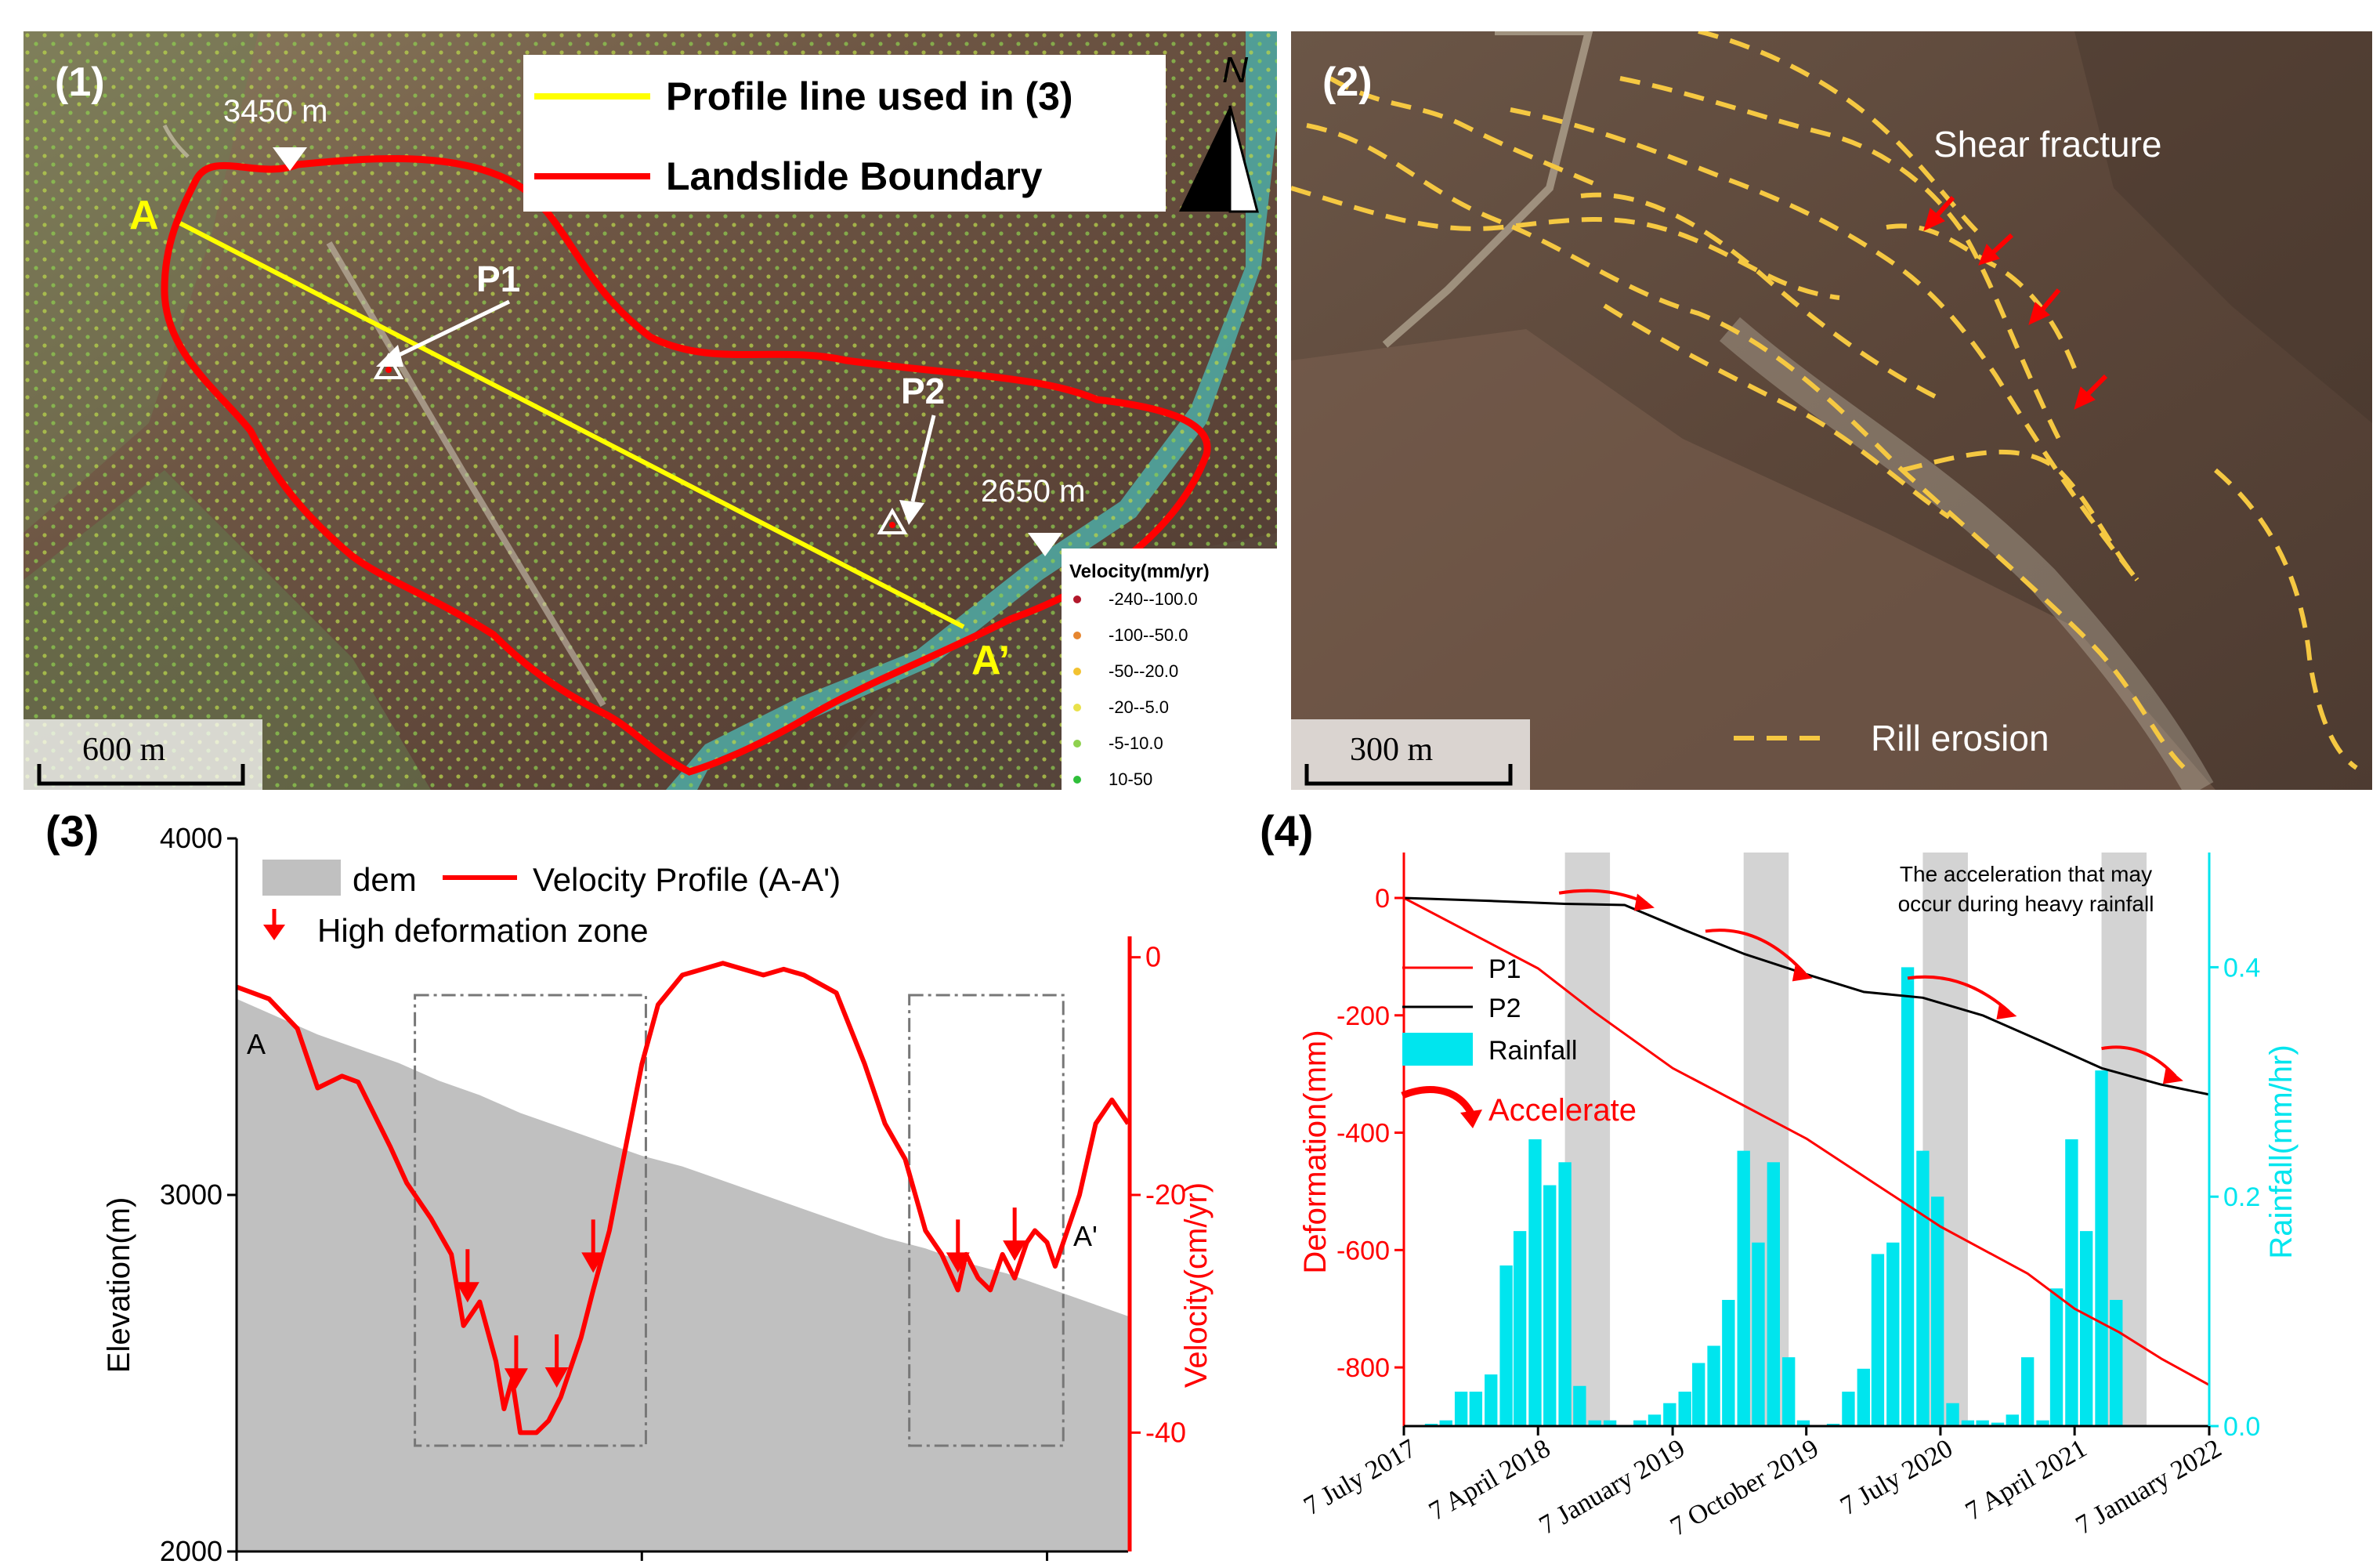 Image resolution: width=2380 pixels, height=1564 pixels. What do you see at coordinates (1139, 707) in the screenshot?
I see `velocity-legend-item: -20--5.0` at bounding box center [1139, 707].